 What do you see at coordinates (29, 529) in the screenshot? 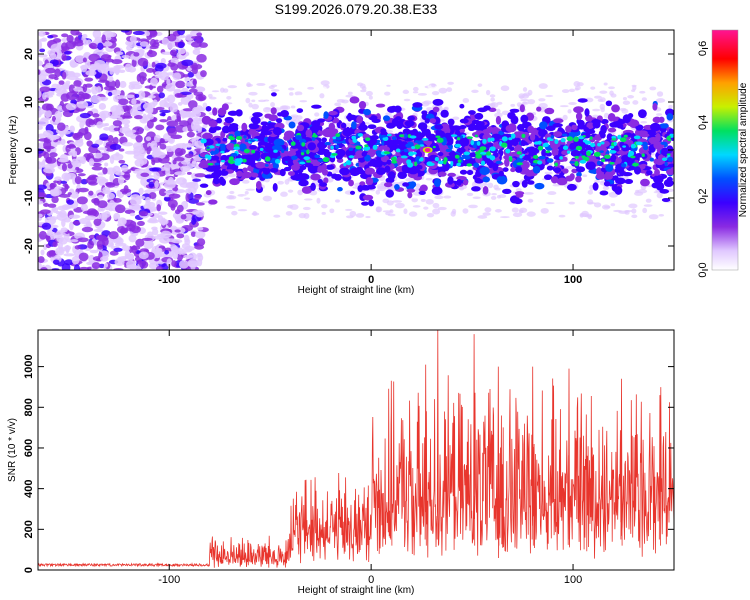
I see `y-tick-label: 200` at bounding box center [29, 529].